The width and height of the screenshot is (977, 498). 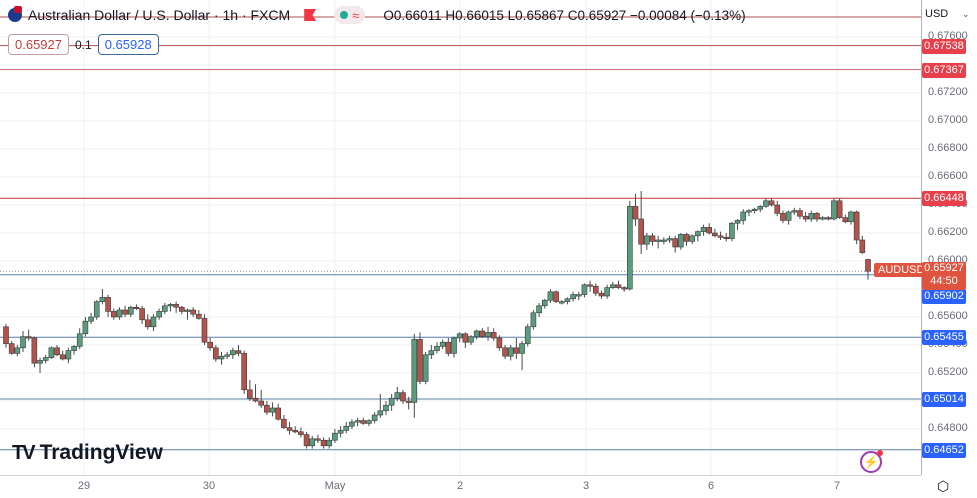 What do you see at coordinates (128, 44) in the screenshot?
I see `buy-price-button: 0.65928` at bounding box center [128, 44].